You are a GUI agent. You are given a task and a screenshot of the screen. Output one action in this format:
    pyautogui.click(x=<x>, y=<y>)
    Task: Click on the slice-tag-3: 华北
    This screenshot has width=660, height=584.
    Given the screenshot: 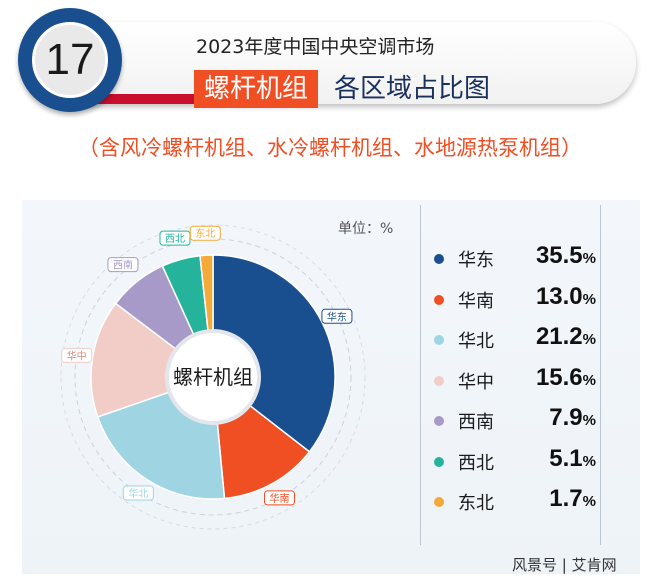 What is the action you would take?
    pyautogui.click(x=138, y=493)
    